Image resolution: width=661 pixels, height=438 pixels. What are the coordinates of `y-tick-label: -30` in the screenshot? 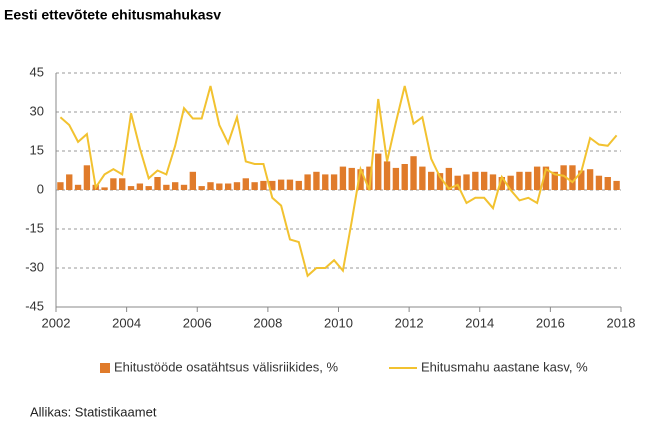 It's located at (34, 266).